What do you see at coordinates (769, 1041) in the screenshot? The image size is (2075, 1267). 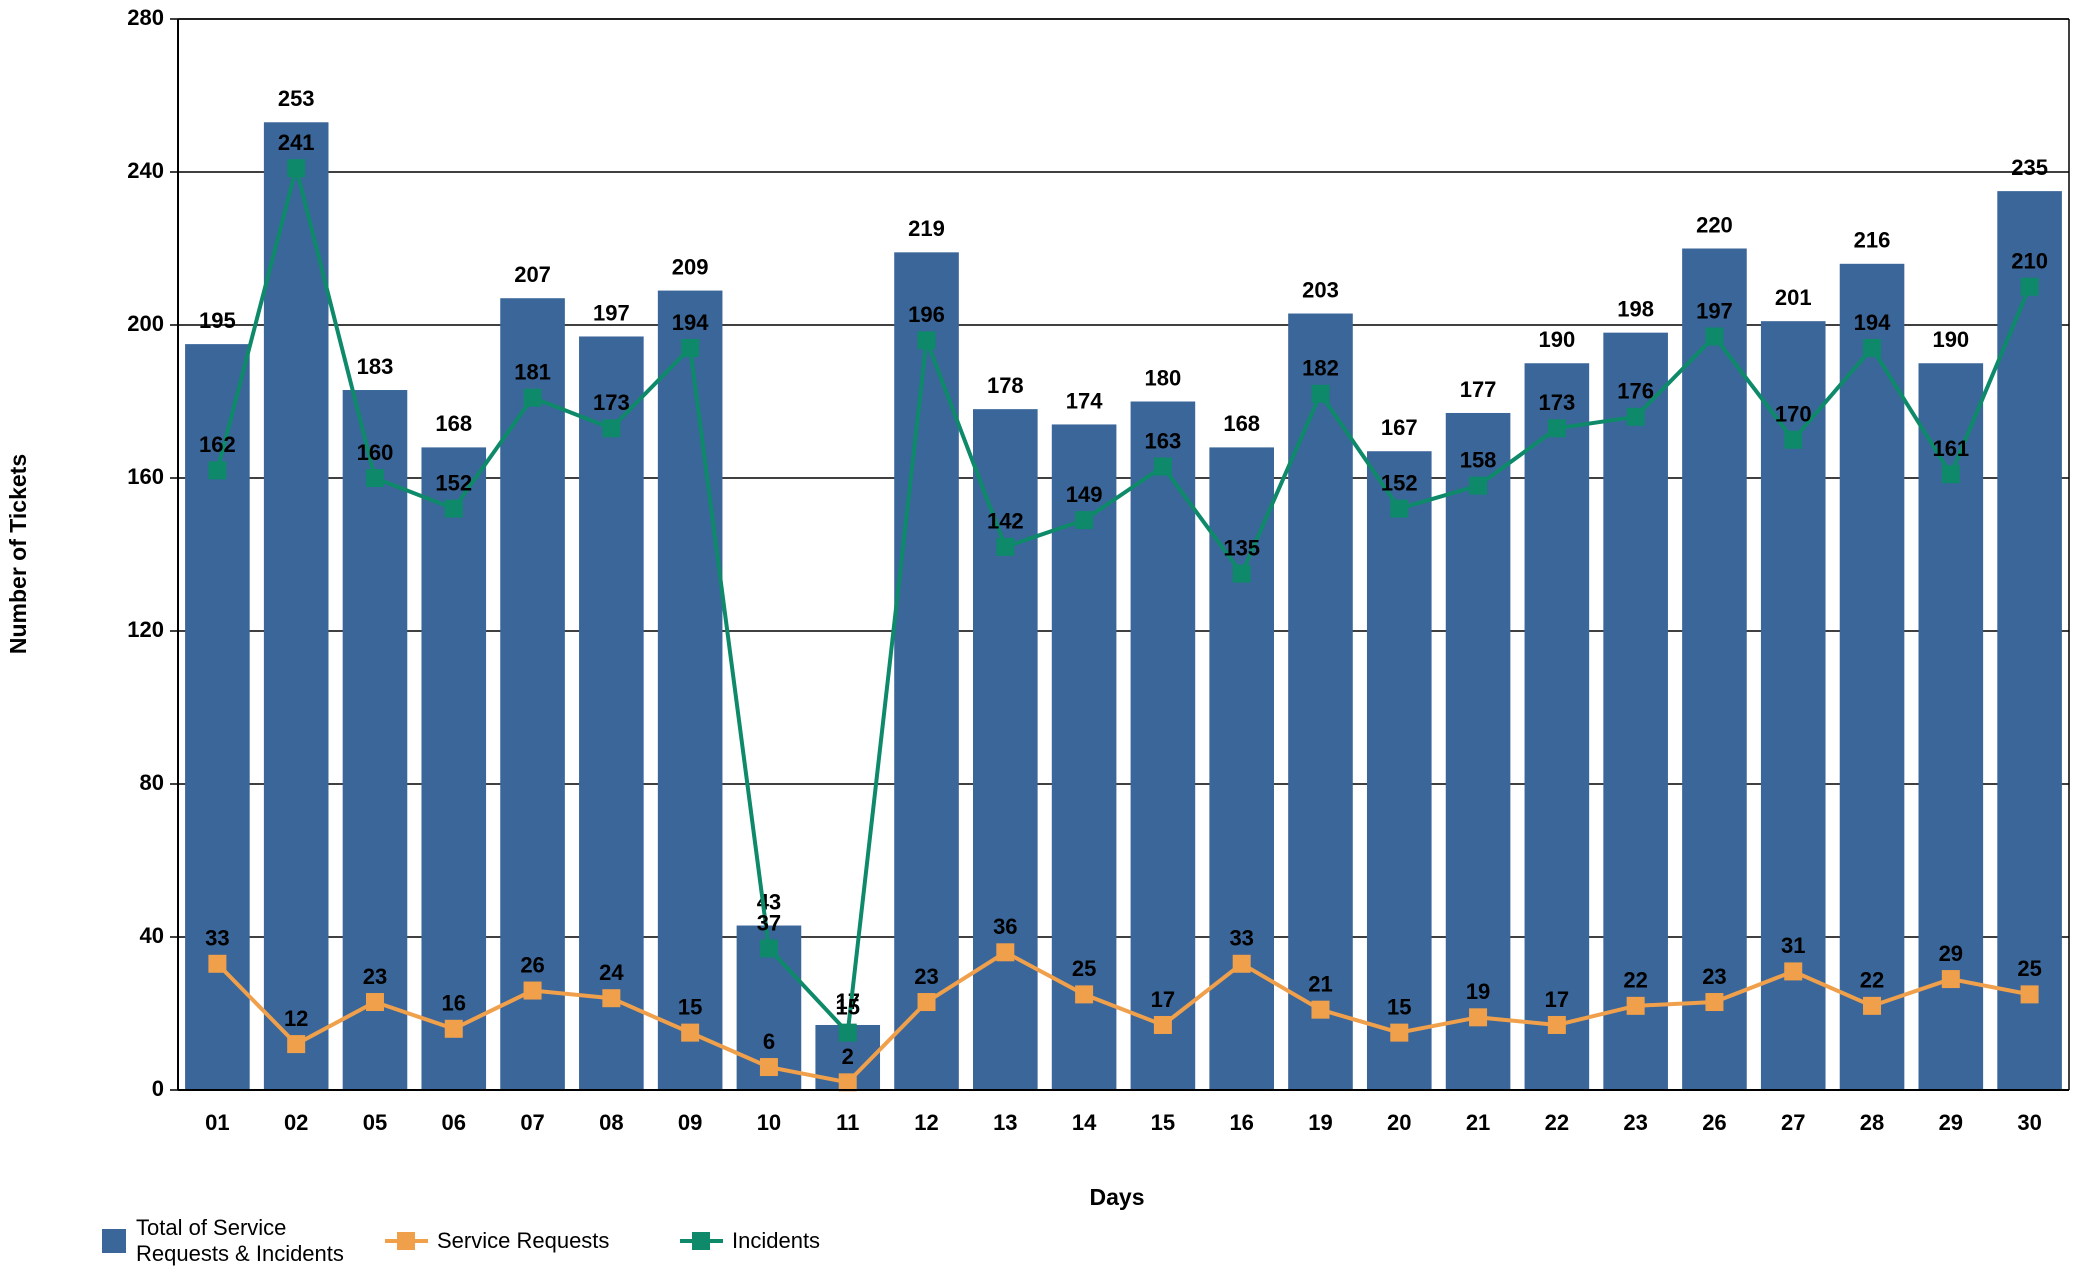 I see `line-value-label: 6` at bounding box center [769, 1041].